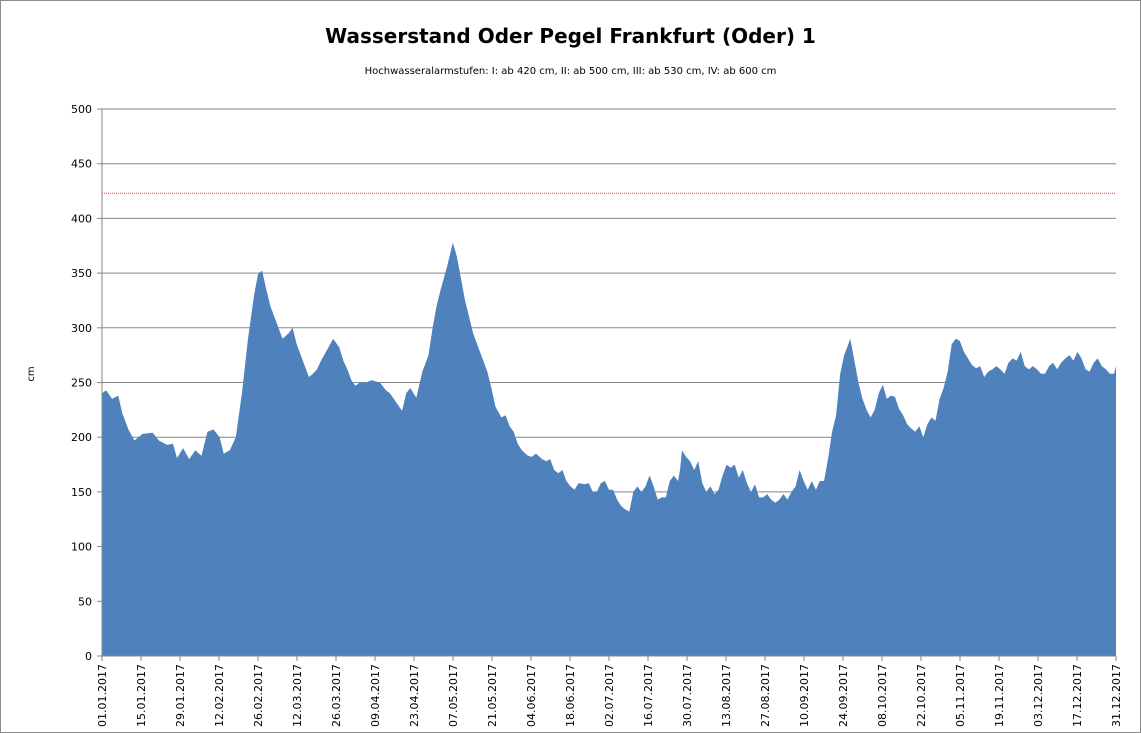 The height and width of the screenshot is (733, 1141). What do you see at coordinates (609, 695) in the screenshot?
I see `x-tick-label: 02.07.2017` at bounding box center [609, 695].